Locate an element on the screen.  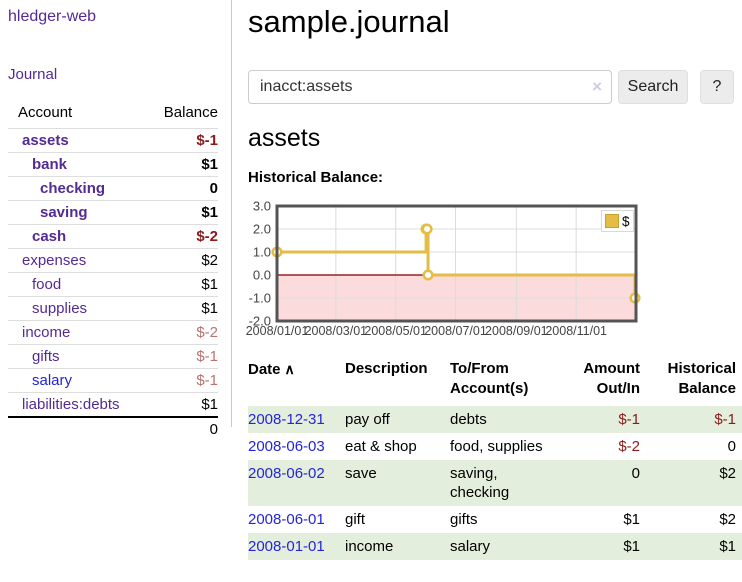
account-row: saving $1 is located at coordinates (113, 212).